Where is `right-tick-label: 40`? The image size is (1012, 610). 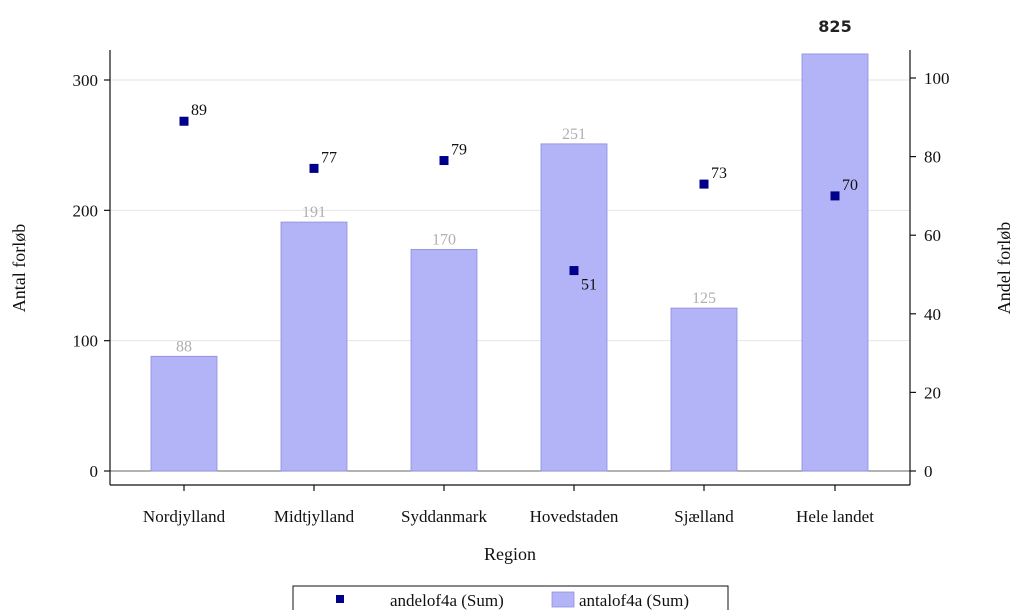 right-tick-label: 40 is located at coordinates (932, 314).